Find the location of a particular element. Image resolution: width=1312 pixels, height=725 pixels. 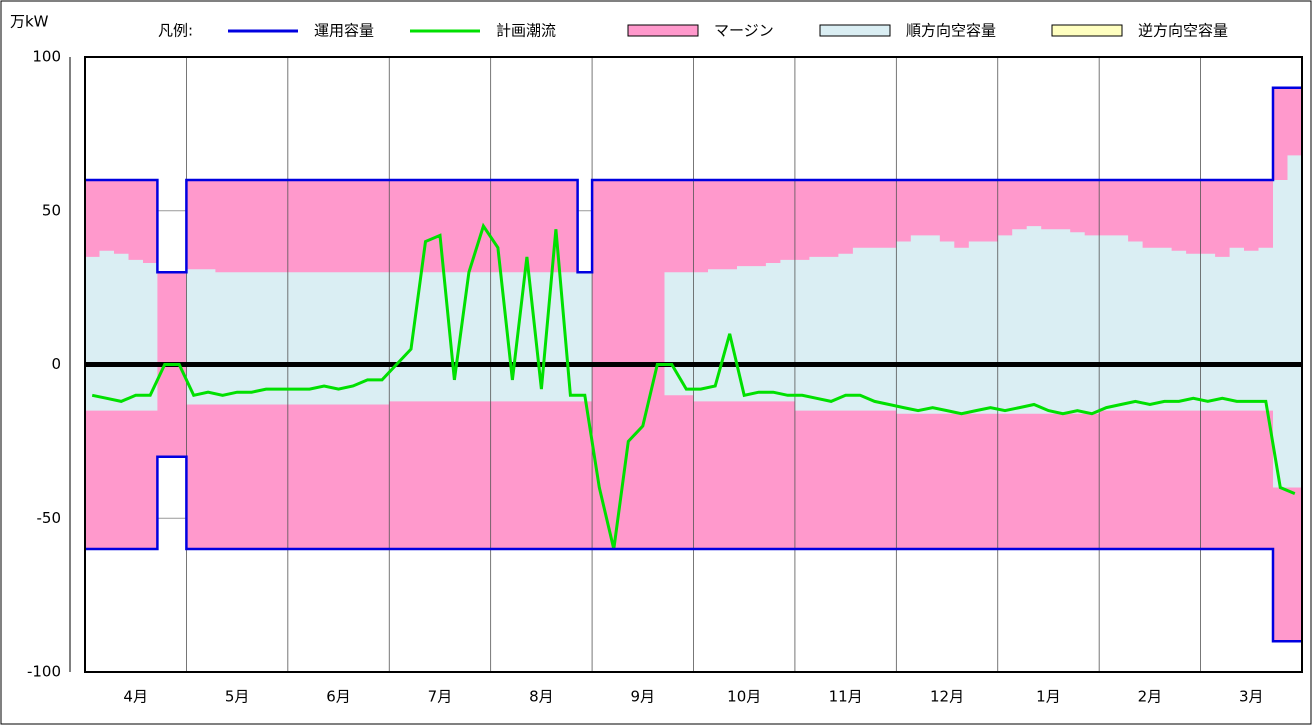

x-tick-label: 3月 is located at coordinates (1251, 697).